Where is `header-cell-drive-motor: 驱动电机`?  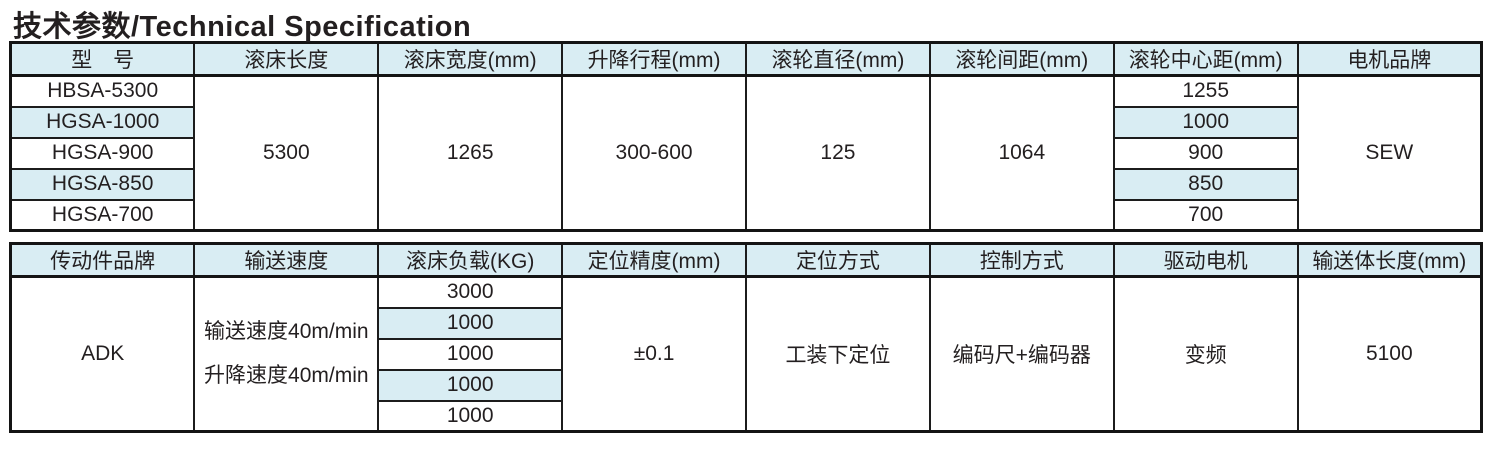 header-cell-drive-motor: 驱动电机 is located at coordinates (1205, 260).